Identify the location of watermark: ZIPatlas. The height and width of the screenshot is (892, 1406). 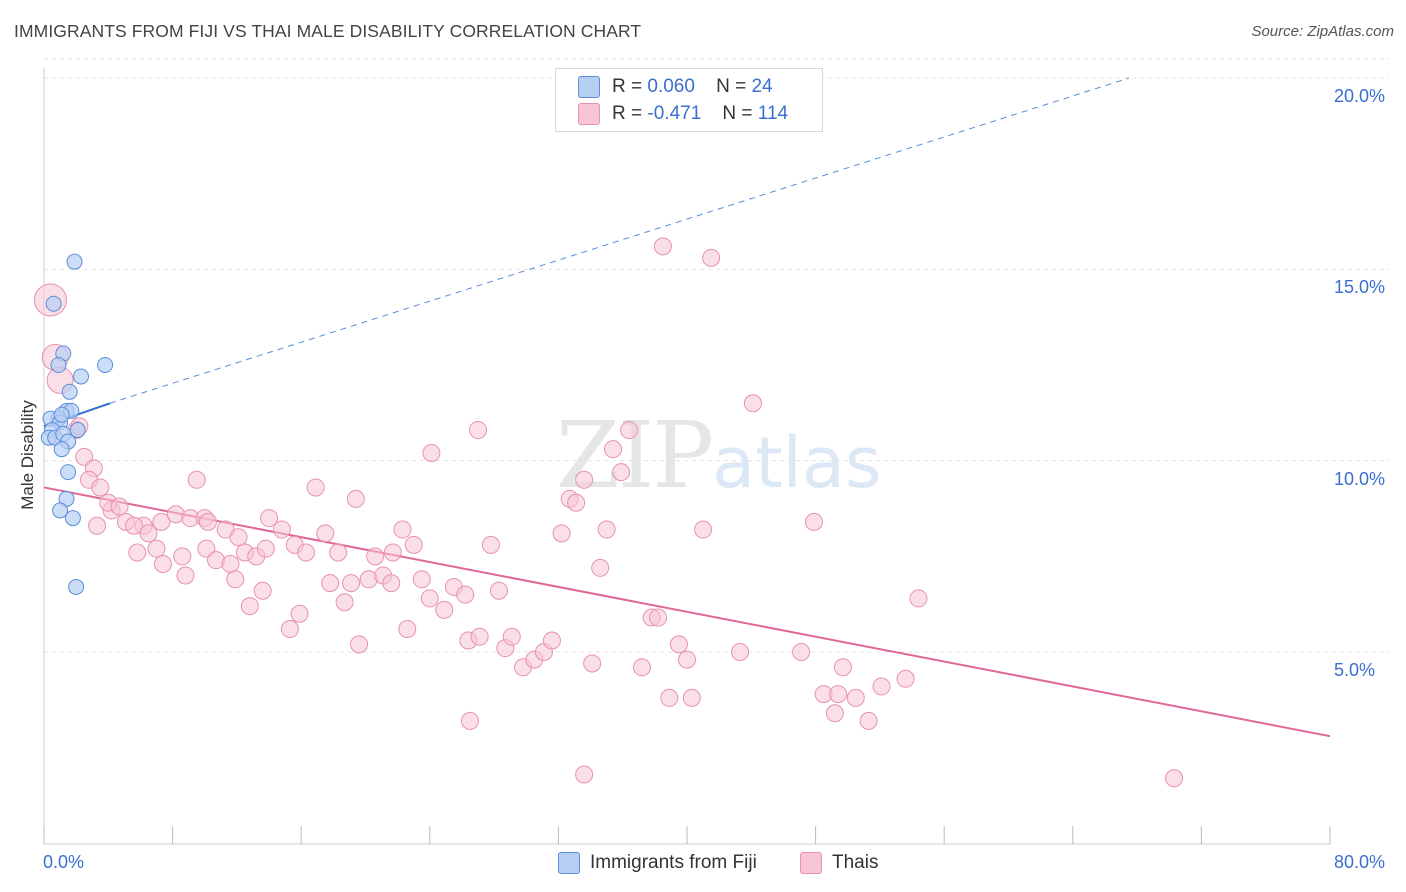
(718, 455).